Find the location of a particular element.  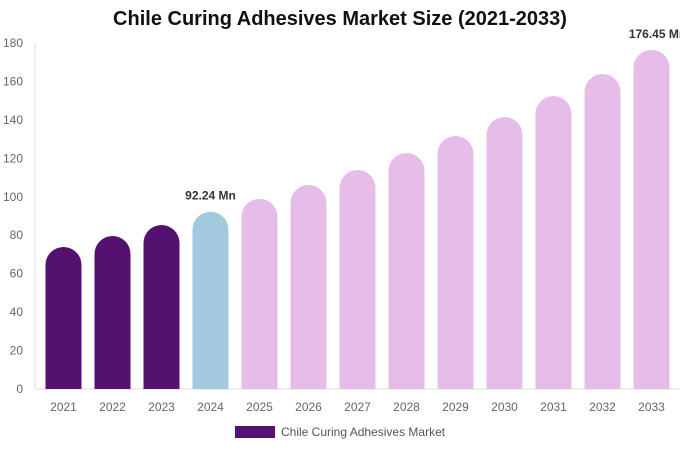

x-tick-label: 2030 is located at coordinates (504, 407).